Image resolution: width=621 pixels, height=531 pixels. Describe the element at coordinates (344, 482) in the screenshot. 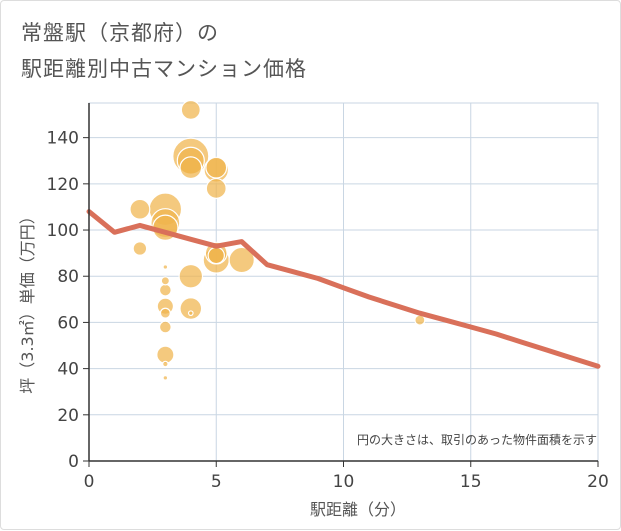

I see `x-tick-label: 10` at that location.